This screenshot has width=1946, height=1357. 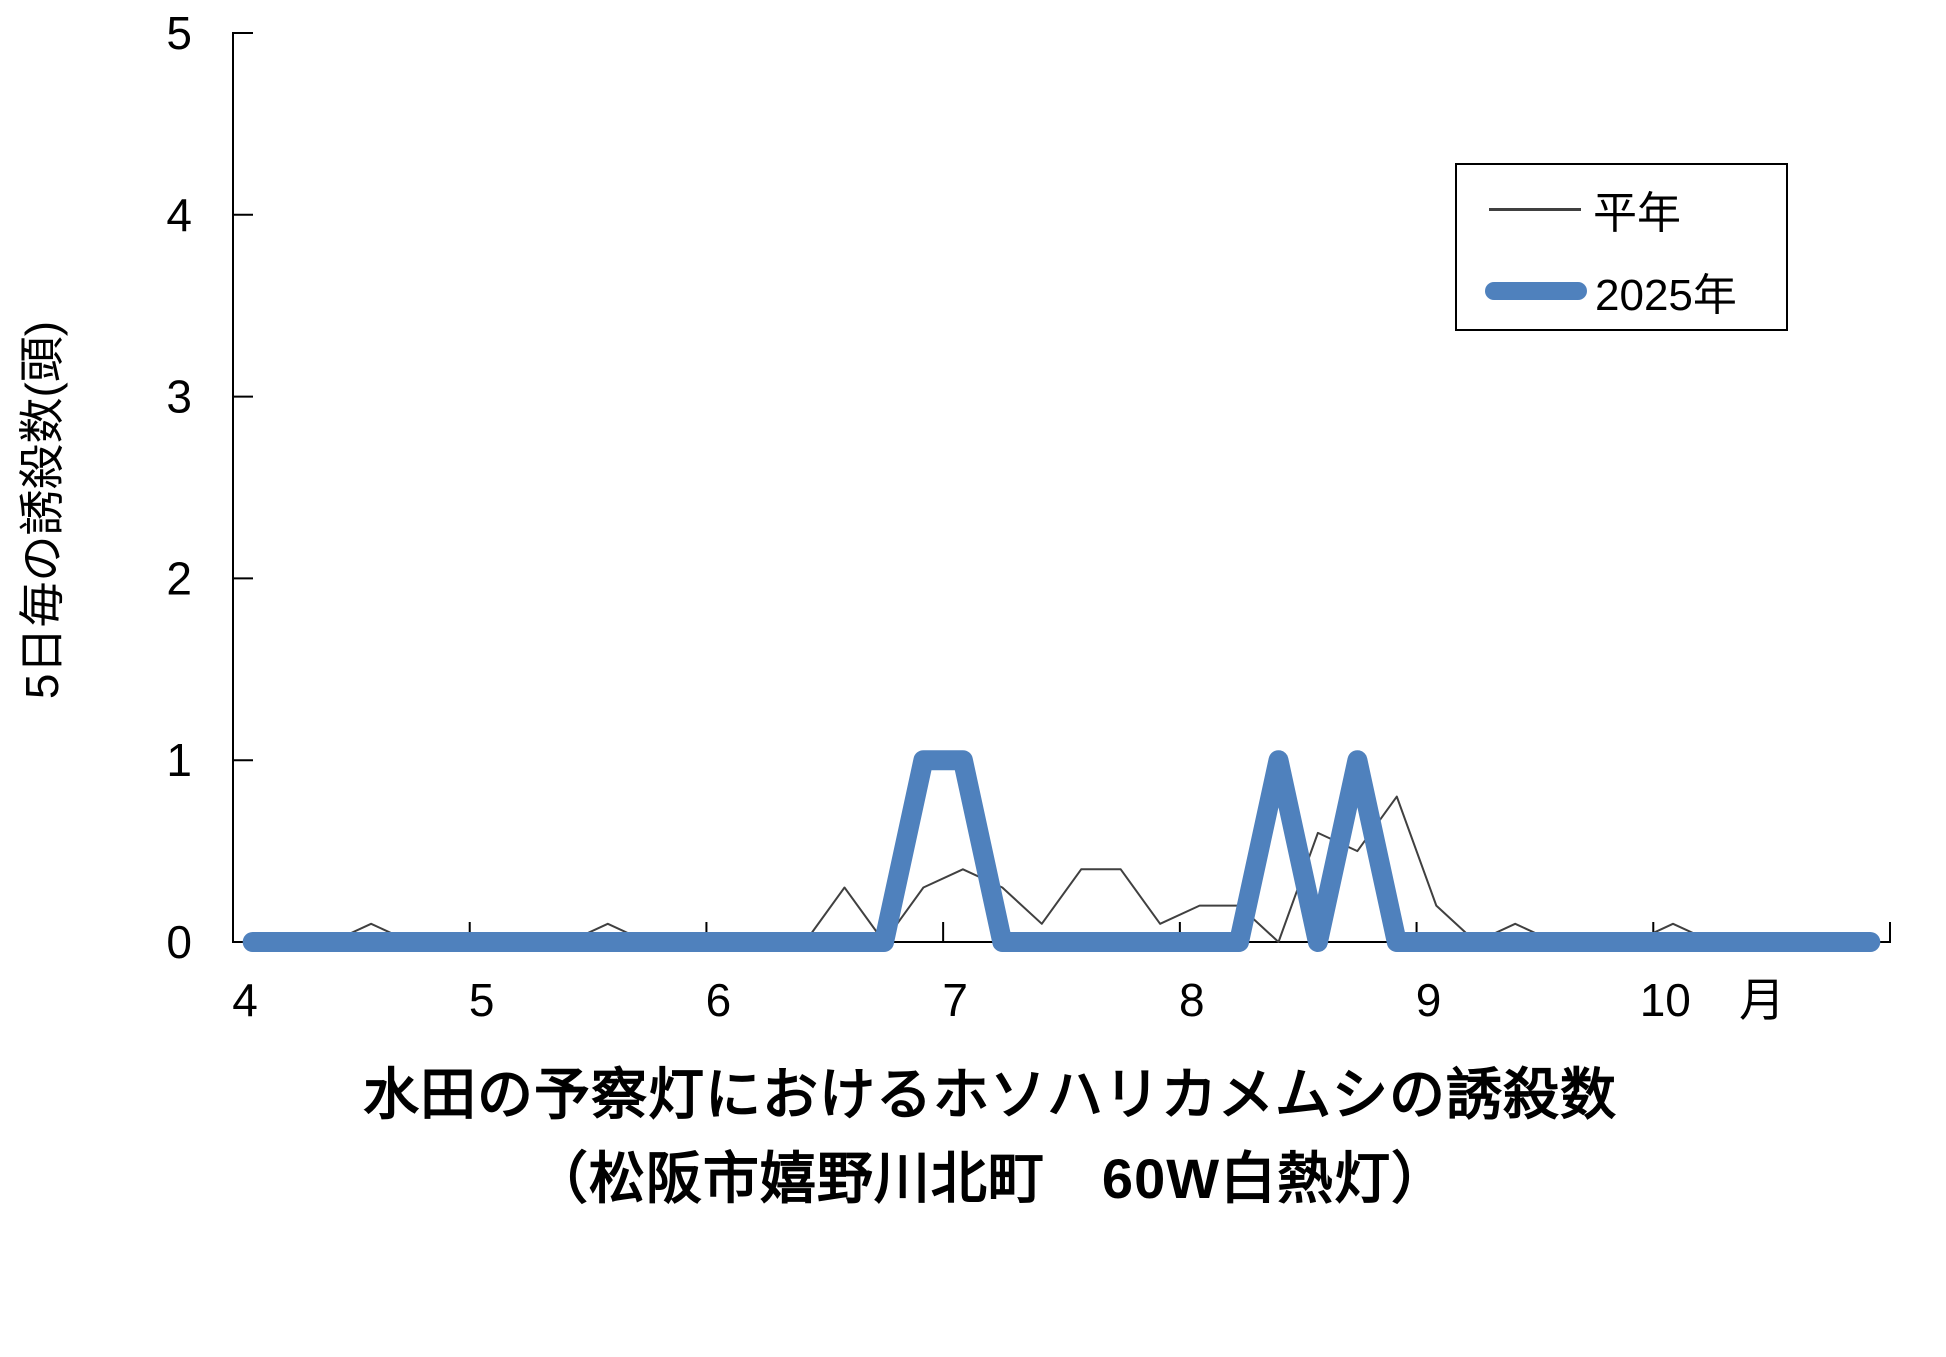 What do you see at coordinates (1061, 869) in the screenshot?
I see `series-line-heinen` at bounding box center [1061, 869].